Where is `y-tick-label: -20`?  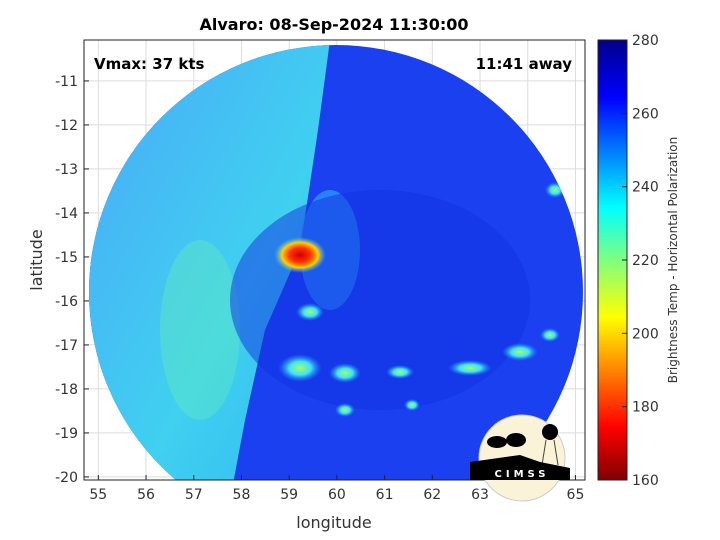 y-tick-label: -20 is located at coordinates (66, 478).